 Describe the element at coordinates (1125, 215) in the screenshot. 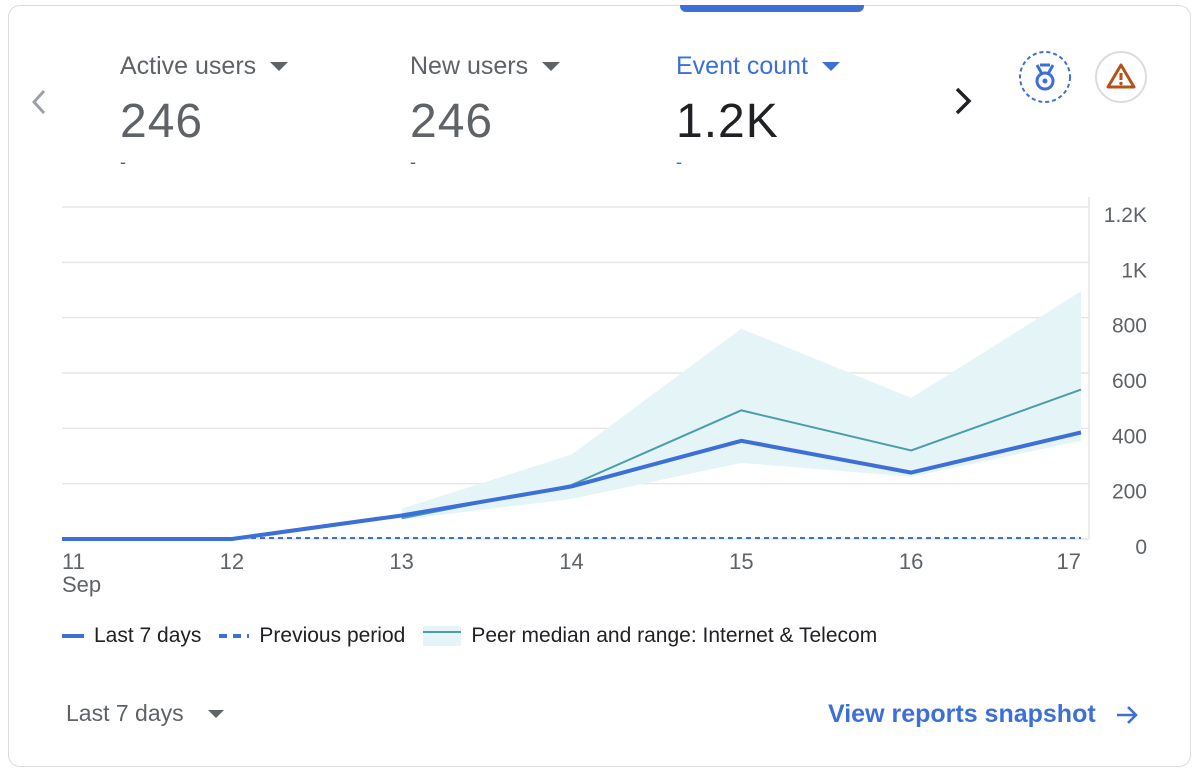

I see `y-tick-label: 1.2K` at that location.